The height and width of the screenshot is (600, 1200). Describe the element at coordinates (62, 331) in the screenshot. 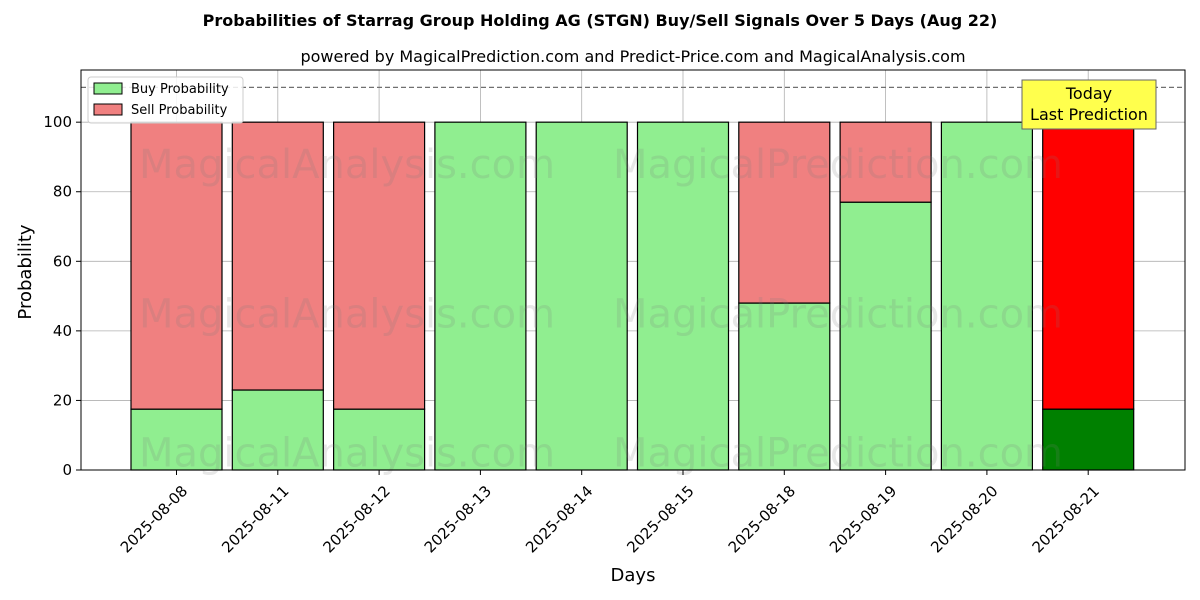

I see `y-tick-label: 40` at that location.